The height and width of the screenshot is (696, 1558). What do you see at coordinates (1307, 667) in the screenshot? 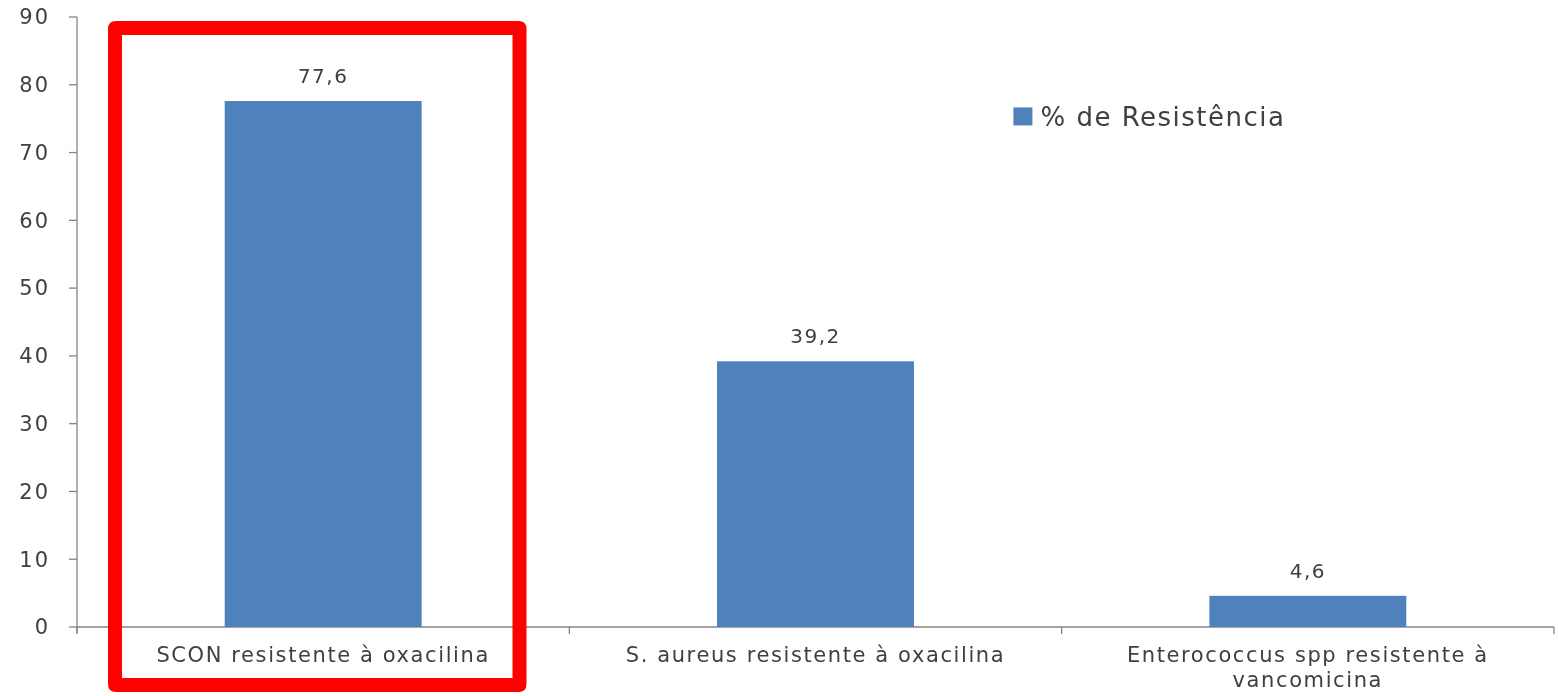
I see `x-tick-label: Enterococcus spp resistente à vancomicina` at bounding box center [1307, 667].